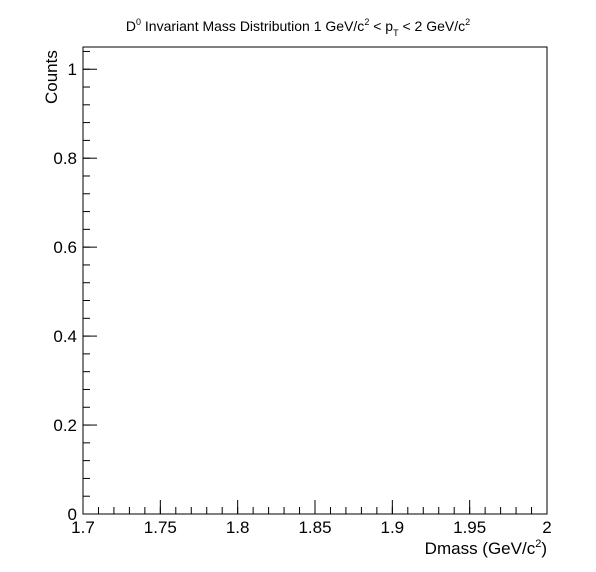 This screenshot has height=572, width=596. What do you see at coordinates (83, 527) in the screenshot?
I see `x-tick-label: 1.7` at bounding box center [83, 527].